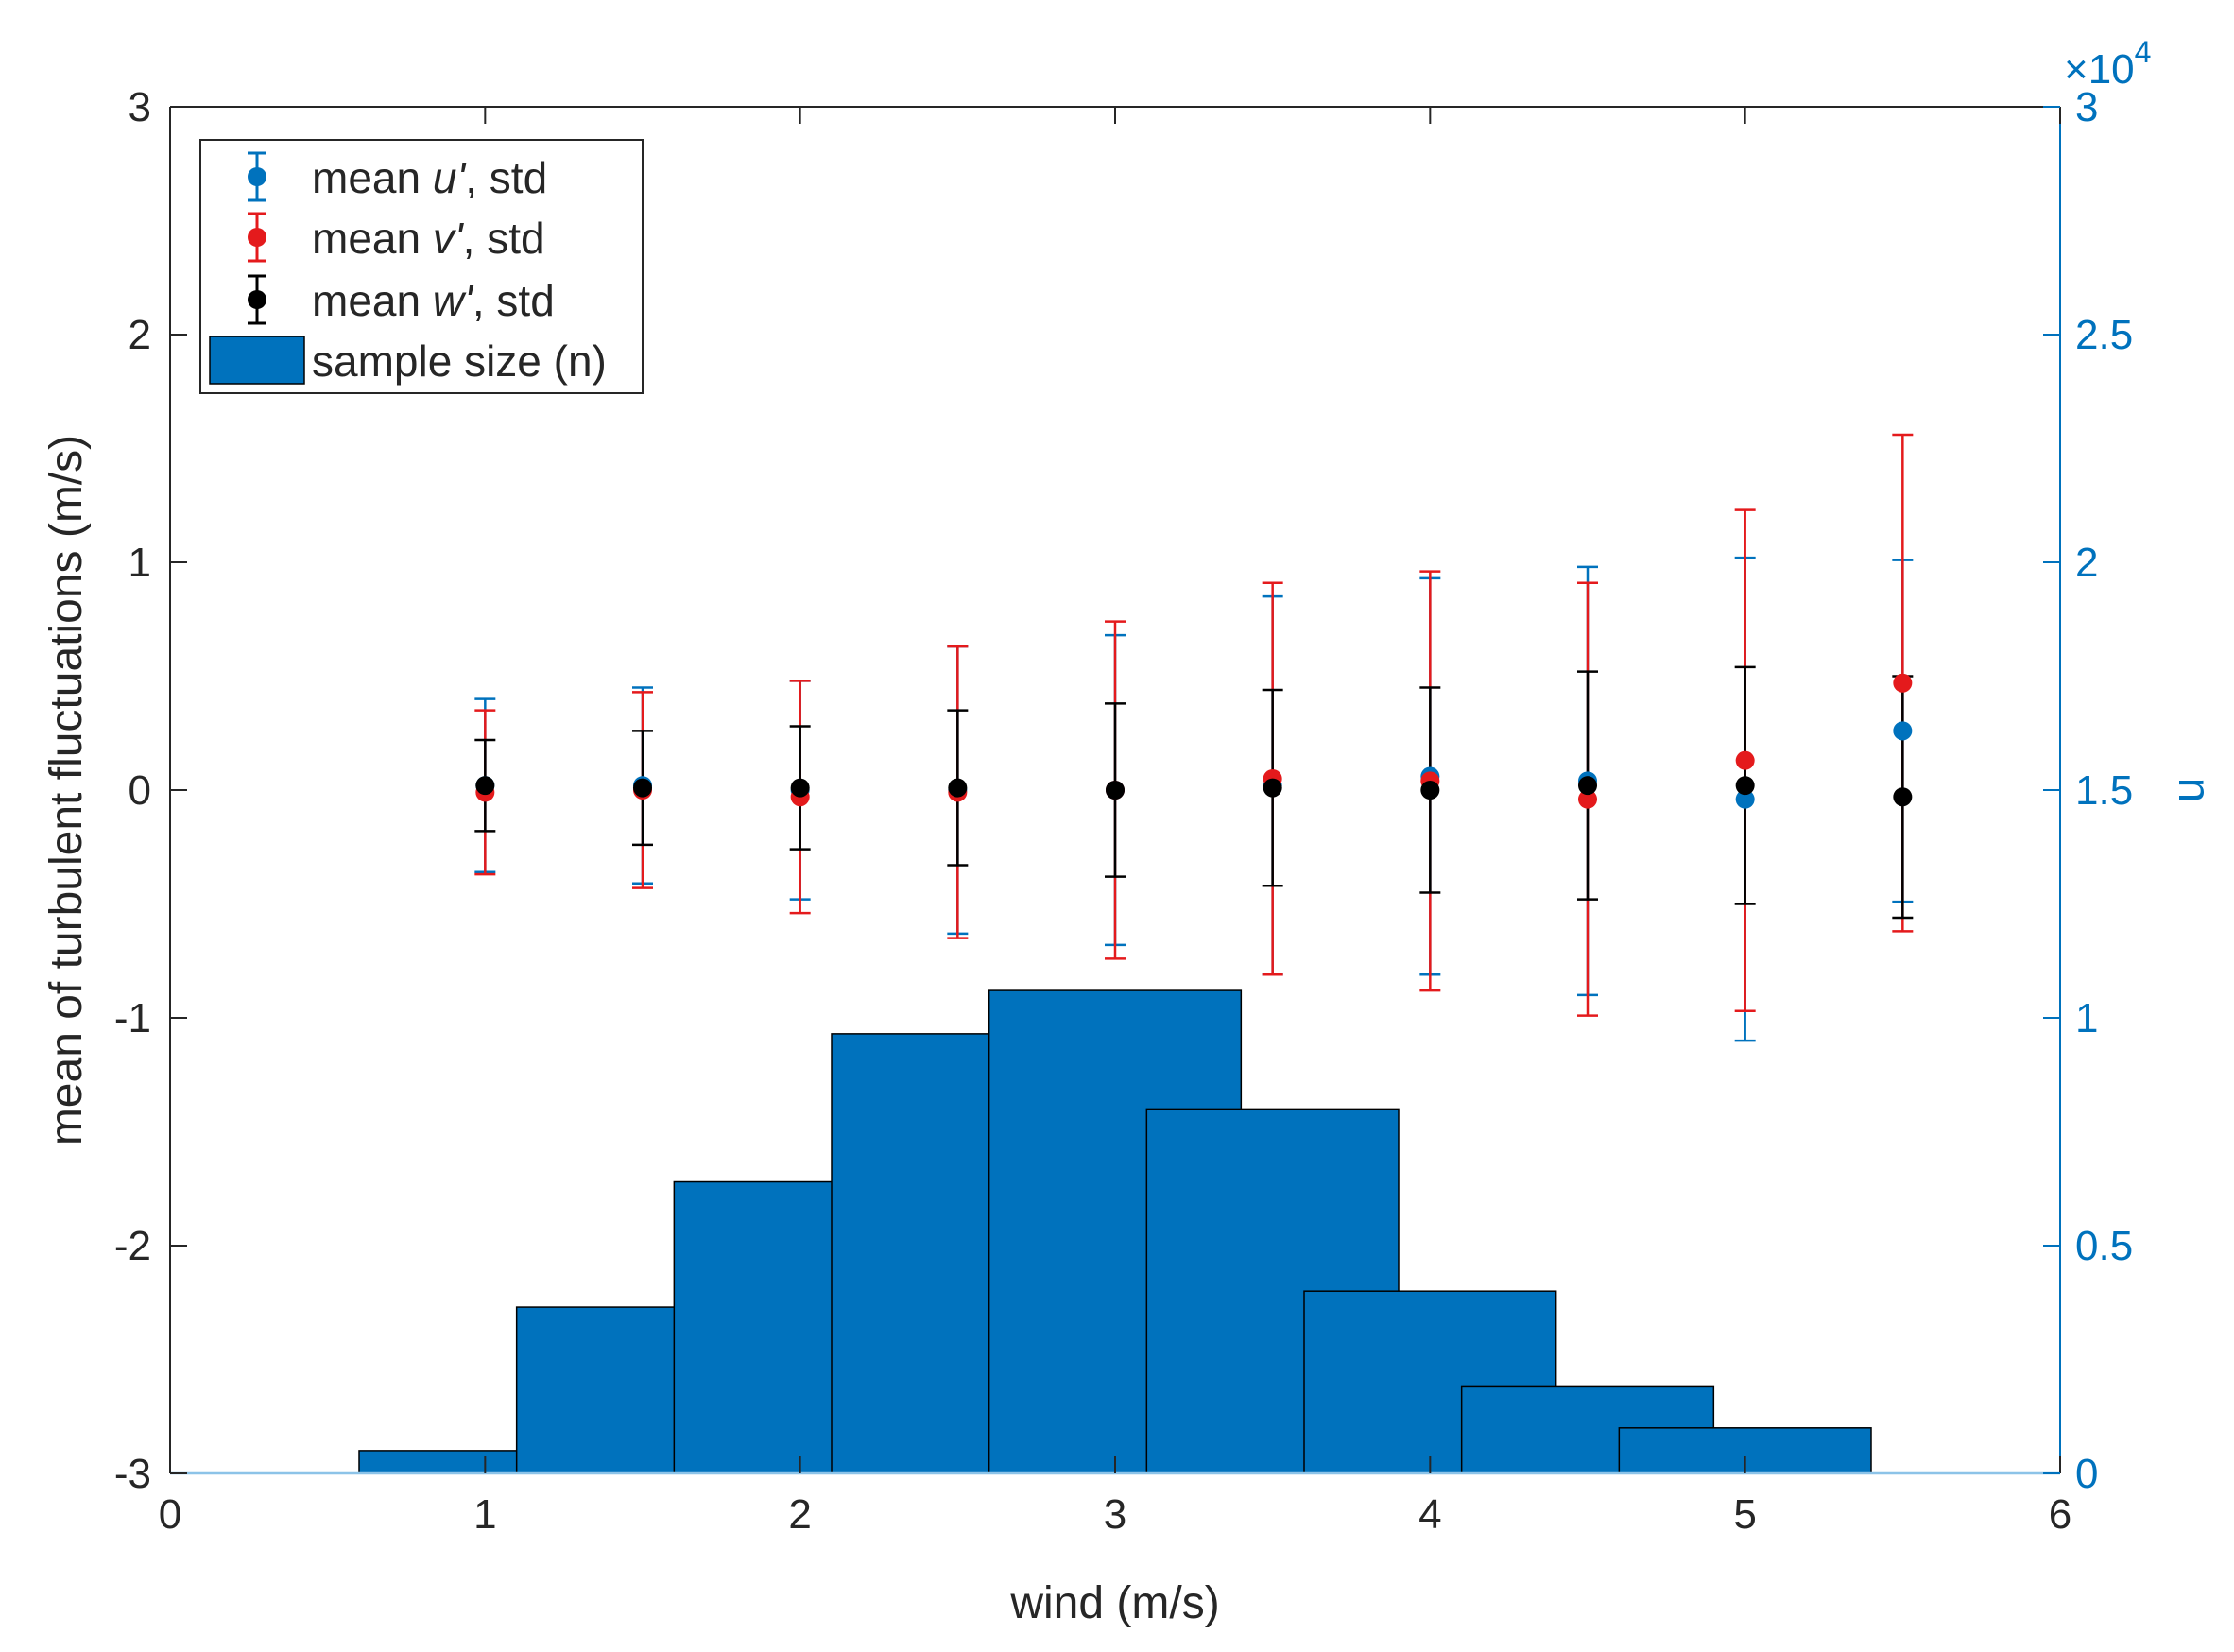 The height and width of the screenshot is (1652, 2234). I want to click on y-right-tick-label-0: 0, so click(2086, 1474).